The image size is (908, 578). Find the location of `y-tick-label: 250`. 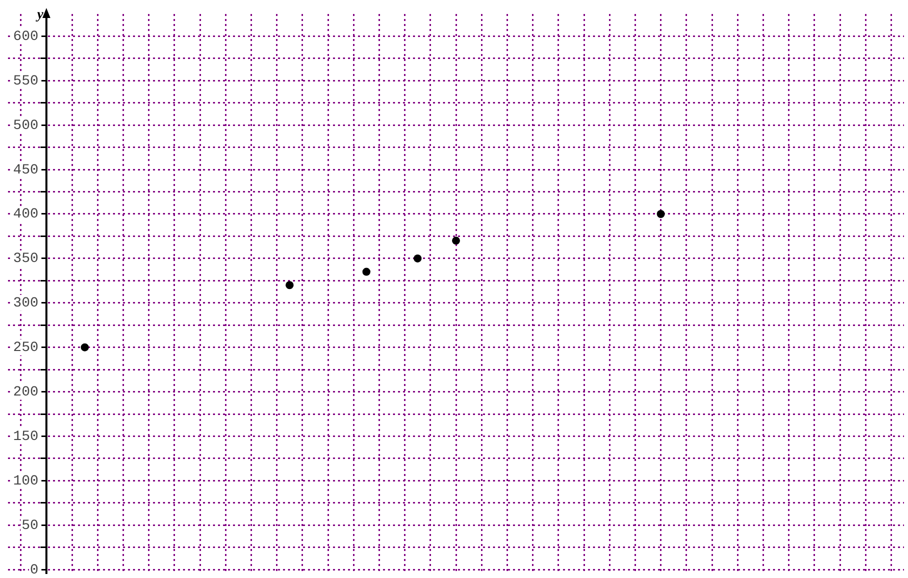

y-tick-label: 250 is located at coordinates (25, 348).